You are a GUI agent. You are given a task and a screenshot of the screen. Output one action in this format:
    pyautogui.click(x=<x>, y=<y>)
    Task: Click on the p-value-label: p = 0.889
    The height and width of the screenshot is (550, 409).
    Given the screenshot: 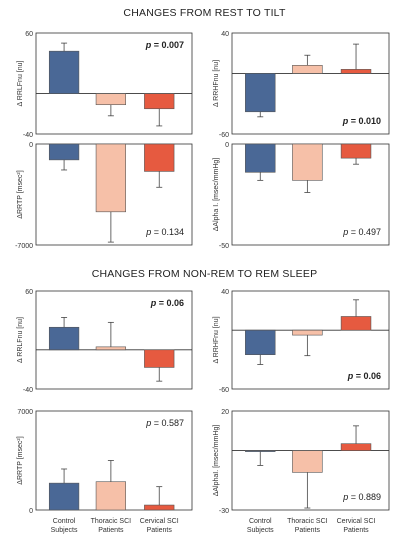 What is the action you would take?
    pyautogui.click(x=361, y=497)
    